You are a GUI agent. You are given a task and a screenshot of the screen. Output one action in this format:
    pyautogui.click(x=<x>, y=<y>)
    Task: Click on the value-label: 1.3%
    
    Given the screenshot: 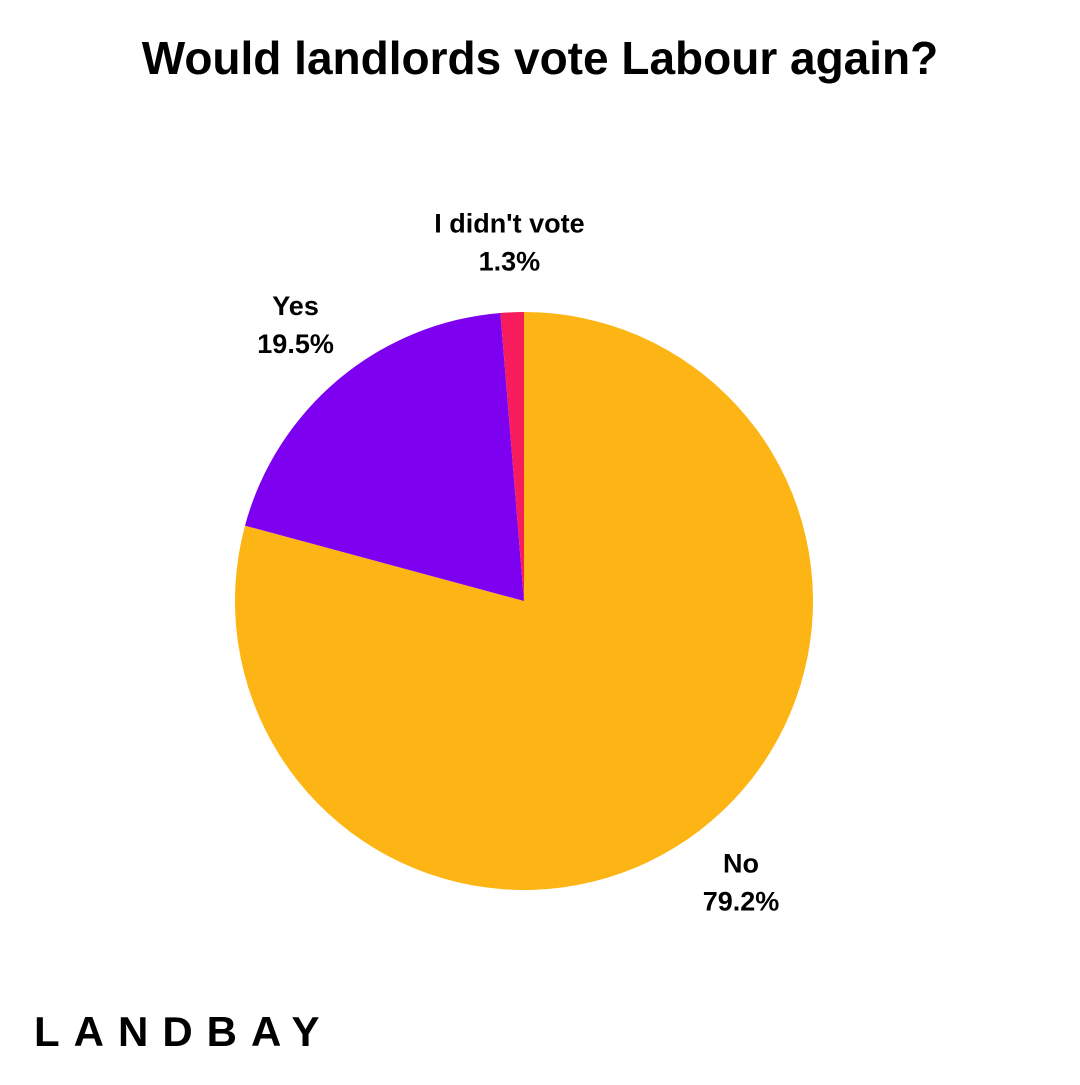 What is the action you would take?
    pyautogui.click(x=510, y=261)
    